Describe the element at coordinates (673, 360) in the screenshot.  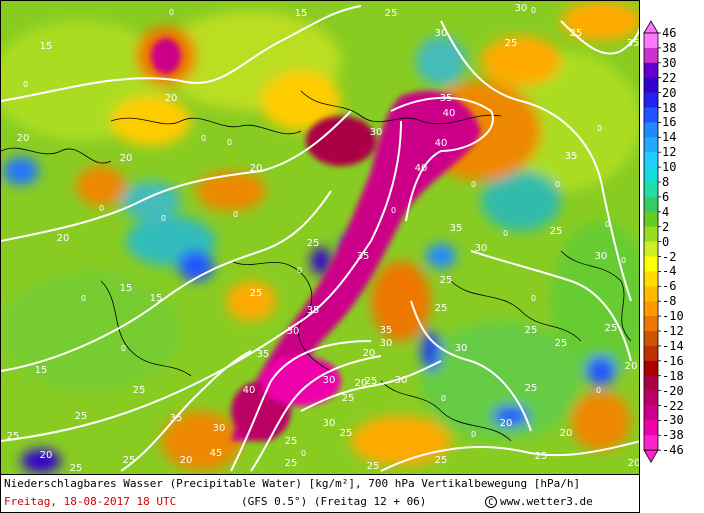
I see `colorbar-tick-label: -16` at that location.